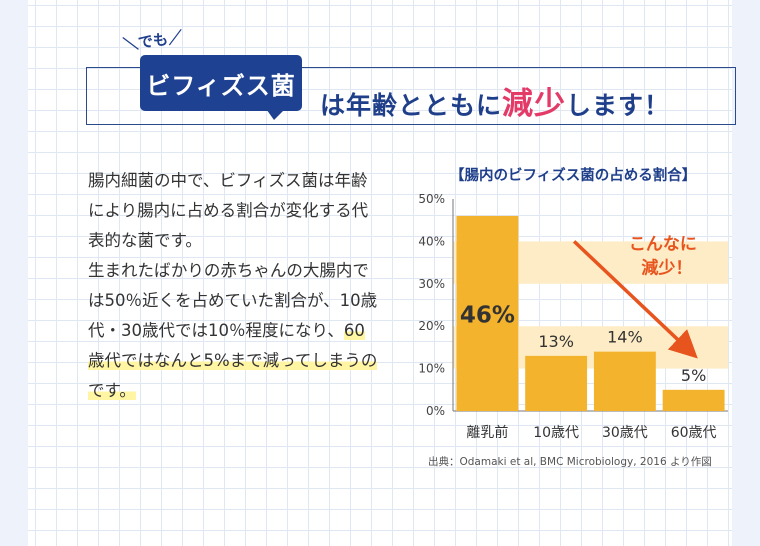 This screenshot has height=546, width=760. What do you see at coordinates (693, 375) in the screenshot?
I see `bar-value-label: 5%` at bounding box center [693, 375].